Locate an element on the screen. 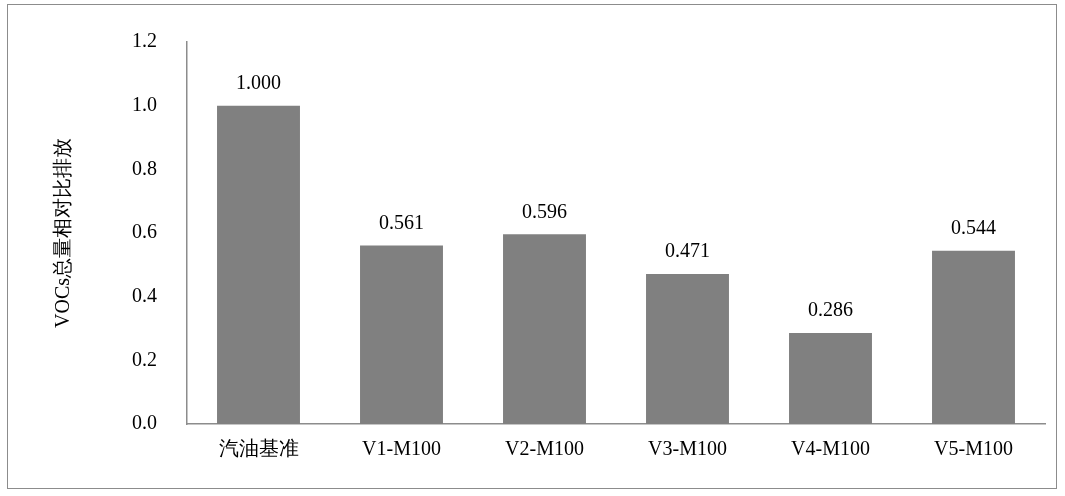 Image resolution: width=1065 pixels, height=496 pixels. data-label: 1.000 is located at coordinates (258, 81).